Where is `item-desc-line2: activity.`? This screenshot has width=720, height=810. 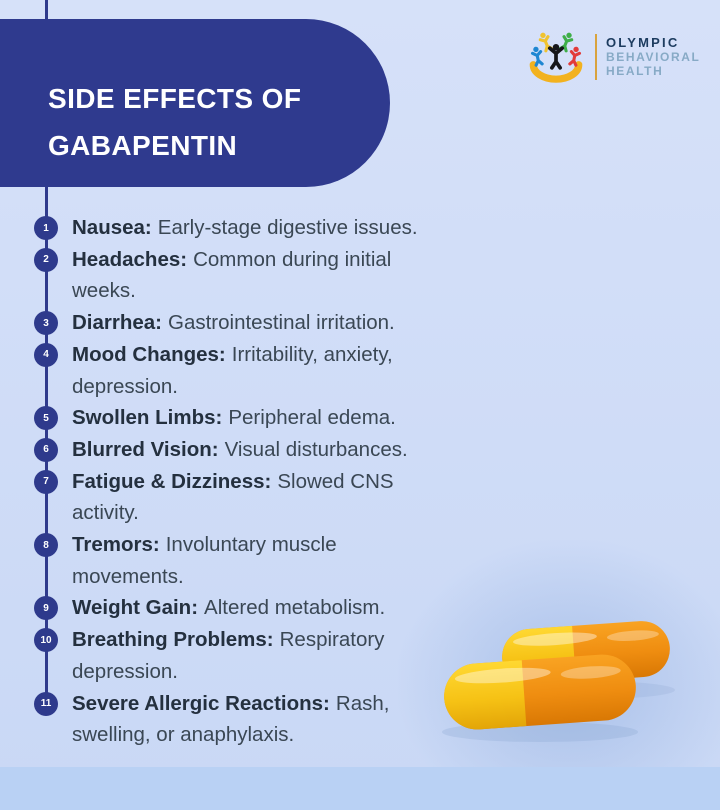 item-desc-line2: activity. is located at coordinates (105, 513).